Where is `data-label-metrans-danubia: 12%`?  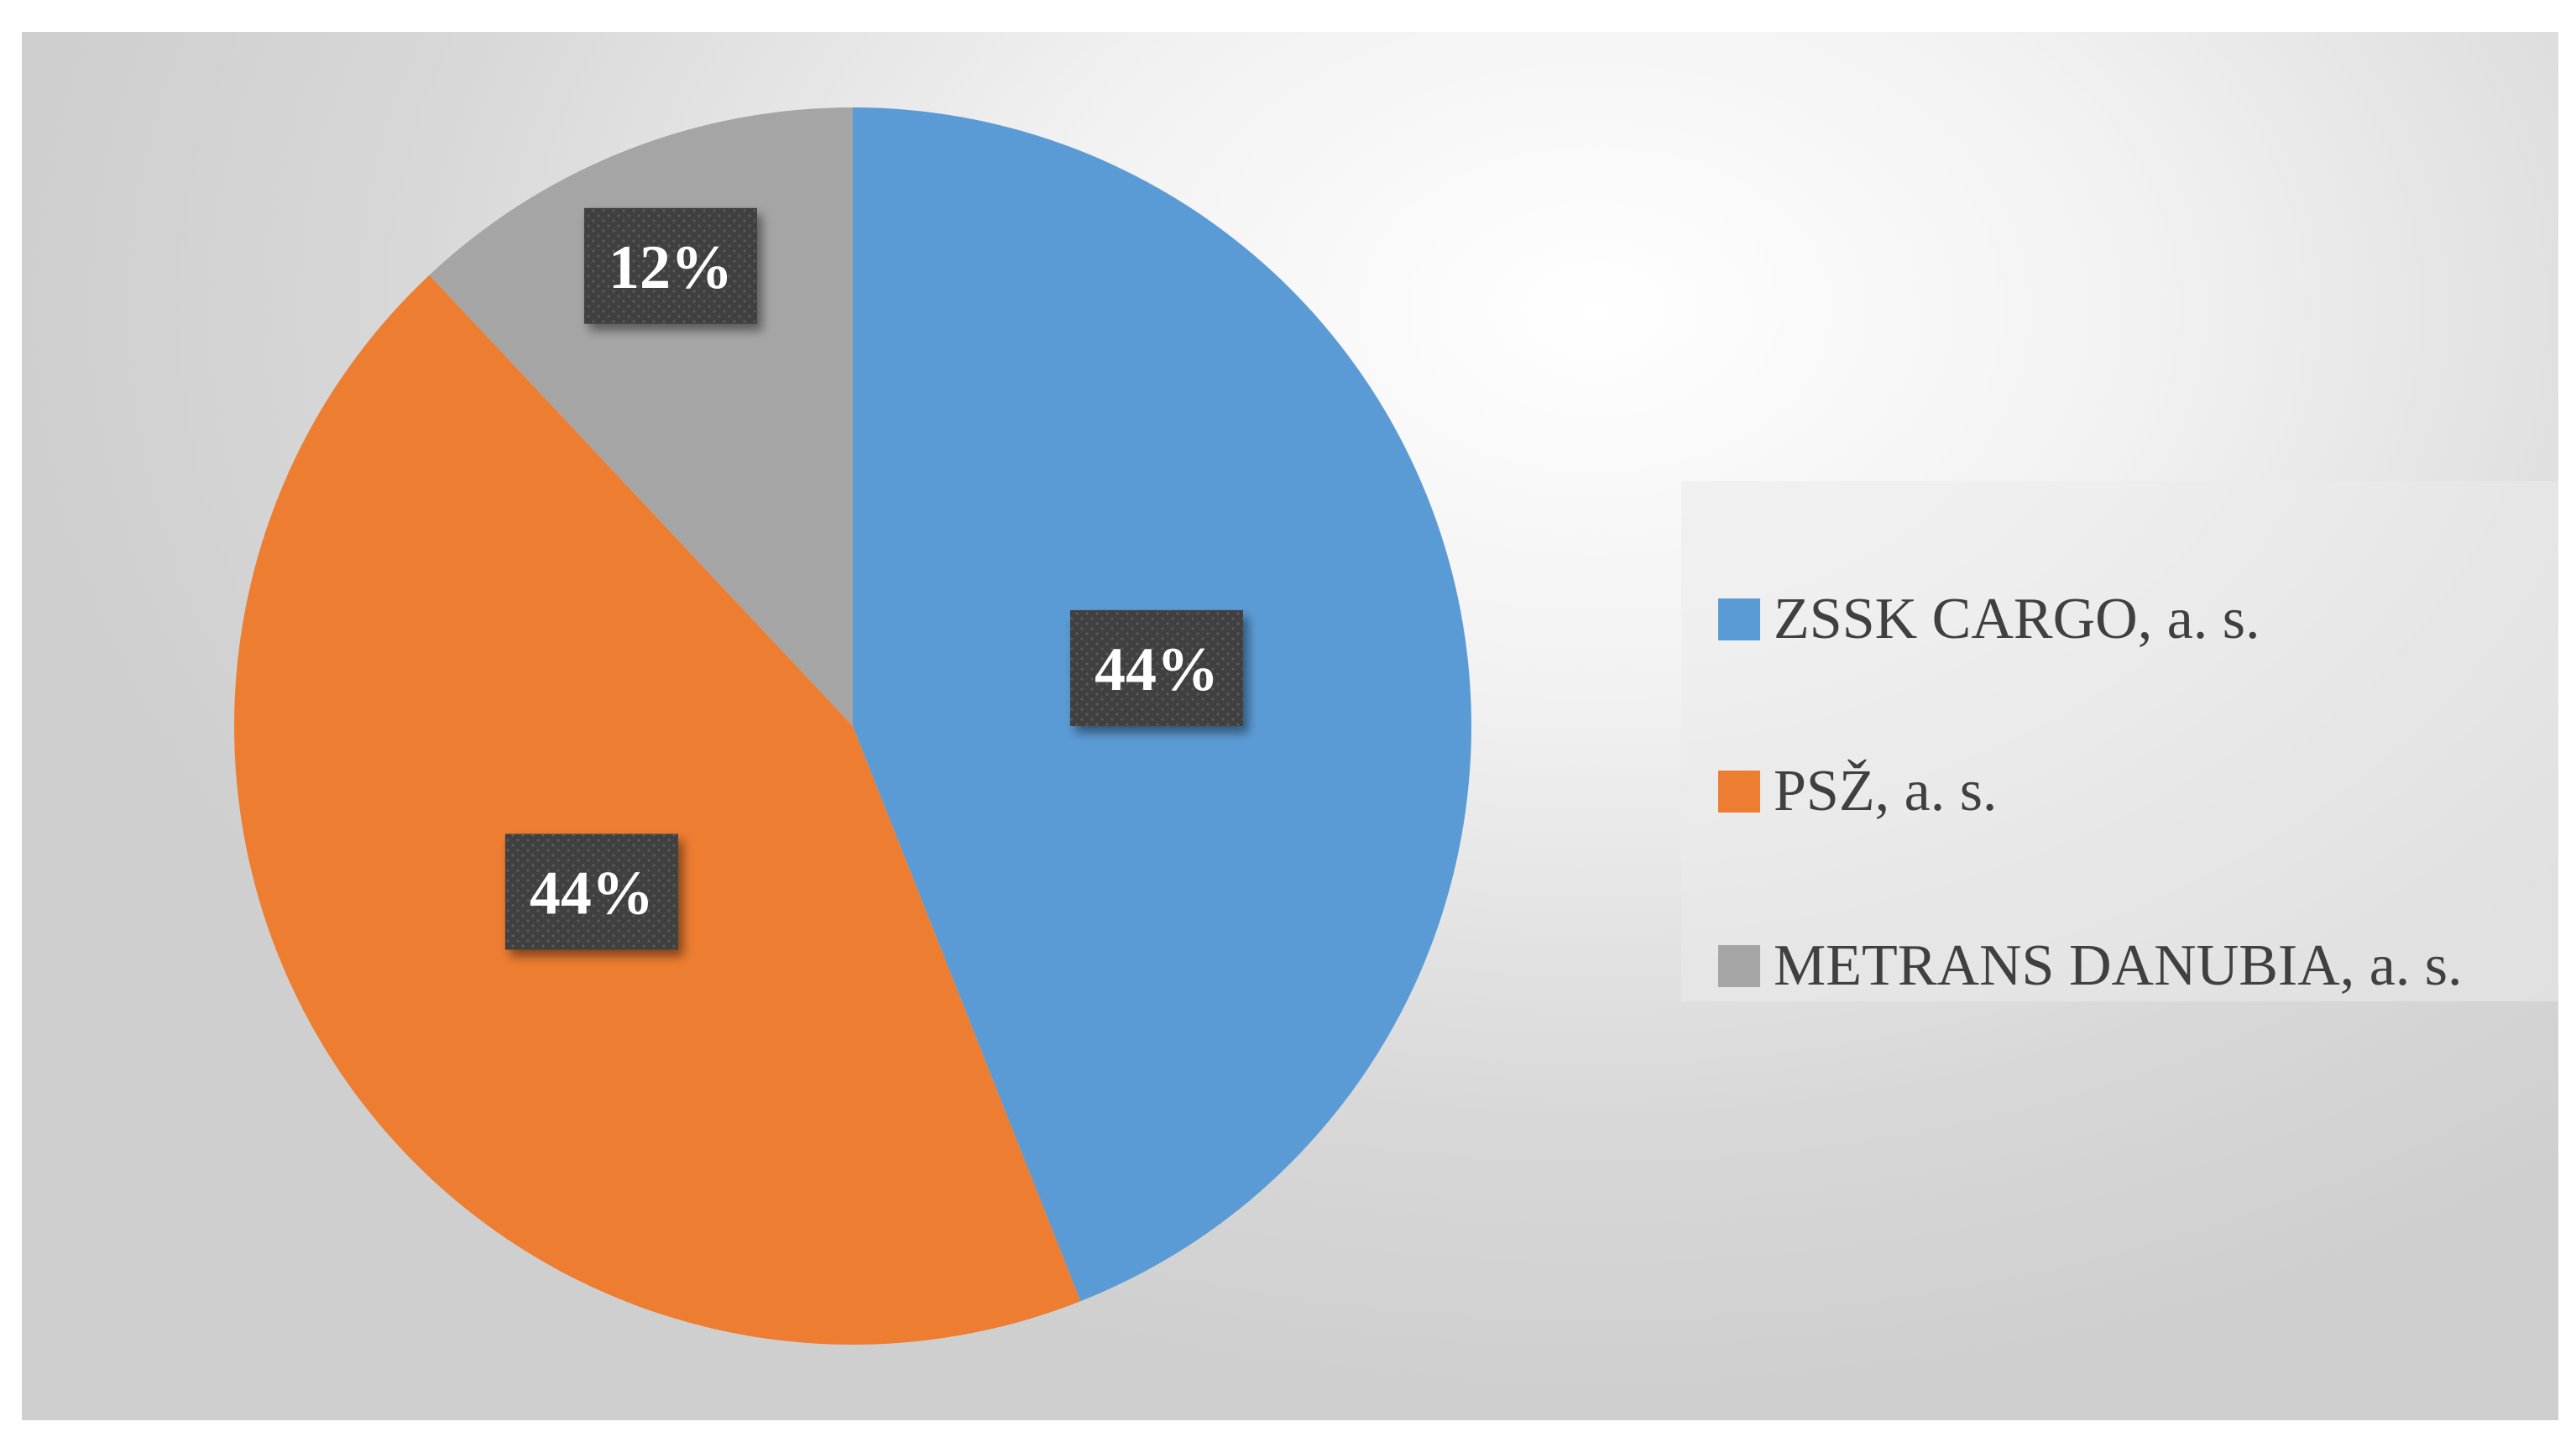
data-label-metrans-danubia: 12% is located at coordinates (670, 265).